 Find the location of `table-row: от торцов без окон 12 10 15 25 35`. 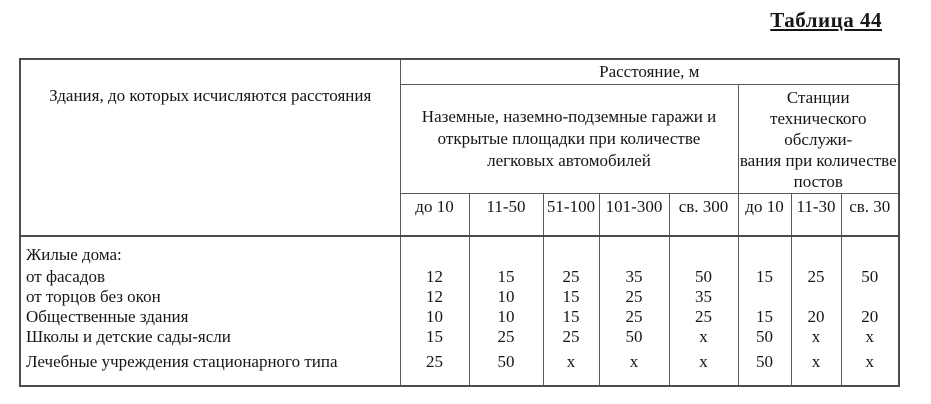

table-row: от торцов без окон 12 10 15 25 35 is located at coordinates (460, 297).